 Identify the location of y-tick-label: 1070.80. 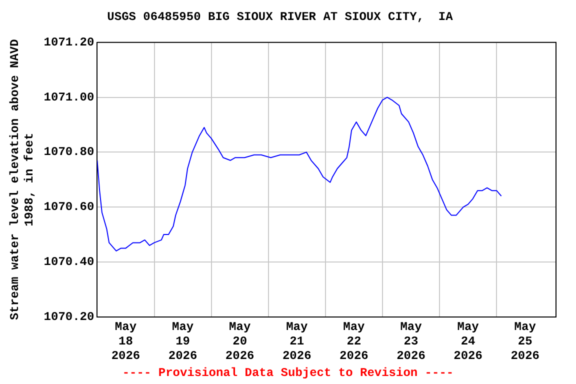
(69, 152).